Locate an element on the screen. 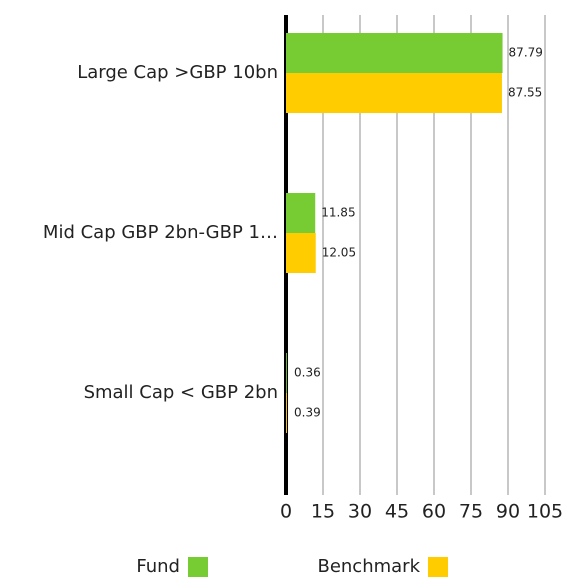  value-label: 87.79 is located at coordinates (526, 53).